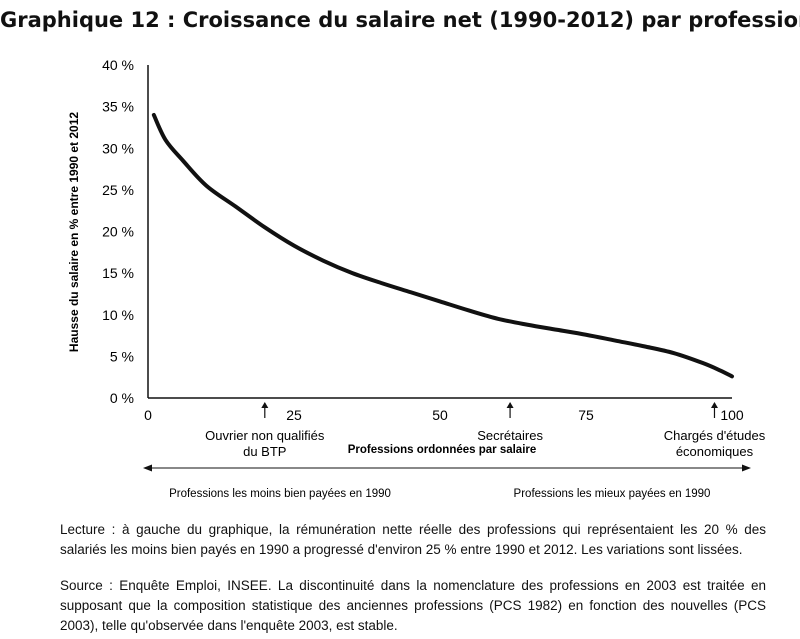 The height and width of the screenshot is (639, 800). Describe the element at coordinates (118, 107) in the screenshot. I see `y-tick-label: 35 %` at that location.